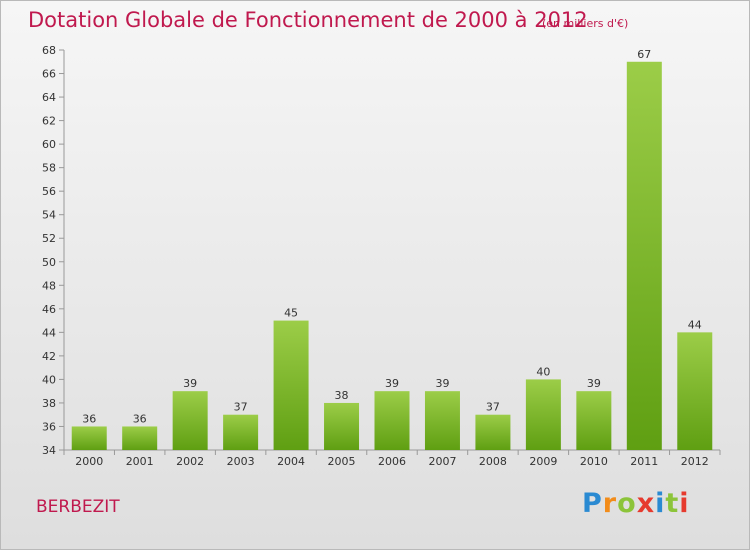  I want to click on y-tick-label: 64, so click(49, 97).